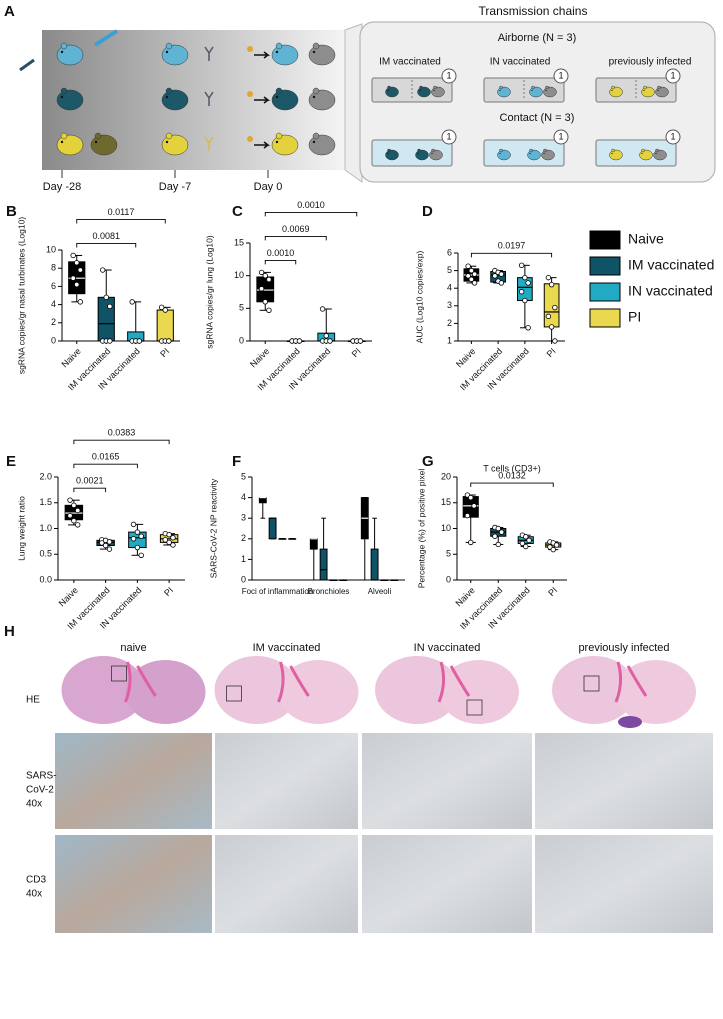  I want to click on zoom-connector, so click(353, 103).